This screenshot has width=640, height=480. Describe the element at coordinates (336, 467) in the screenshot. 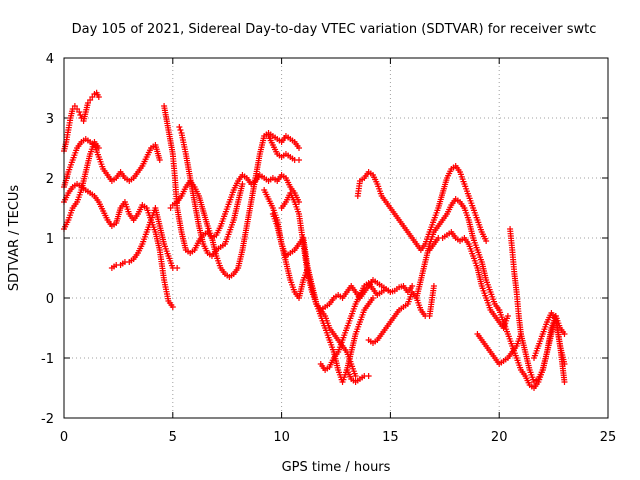

I see `x-axis-label: GPS time / hours` at that location.